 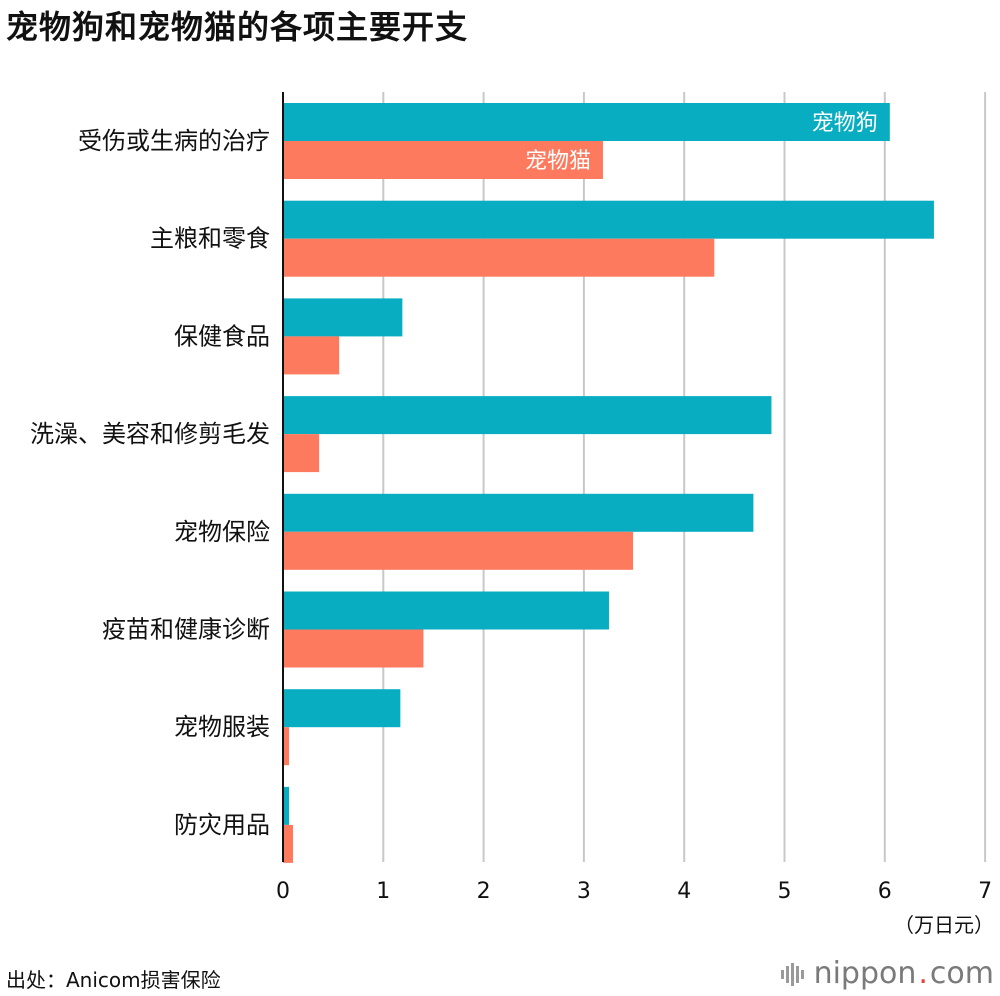 What do you see at coordinates (961, 973) in the screenshot?
I see `logo-suffix: com` at bounding box center [961, 973].